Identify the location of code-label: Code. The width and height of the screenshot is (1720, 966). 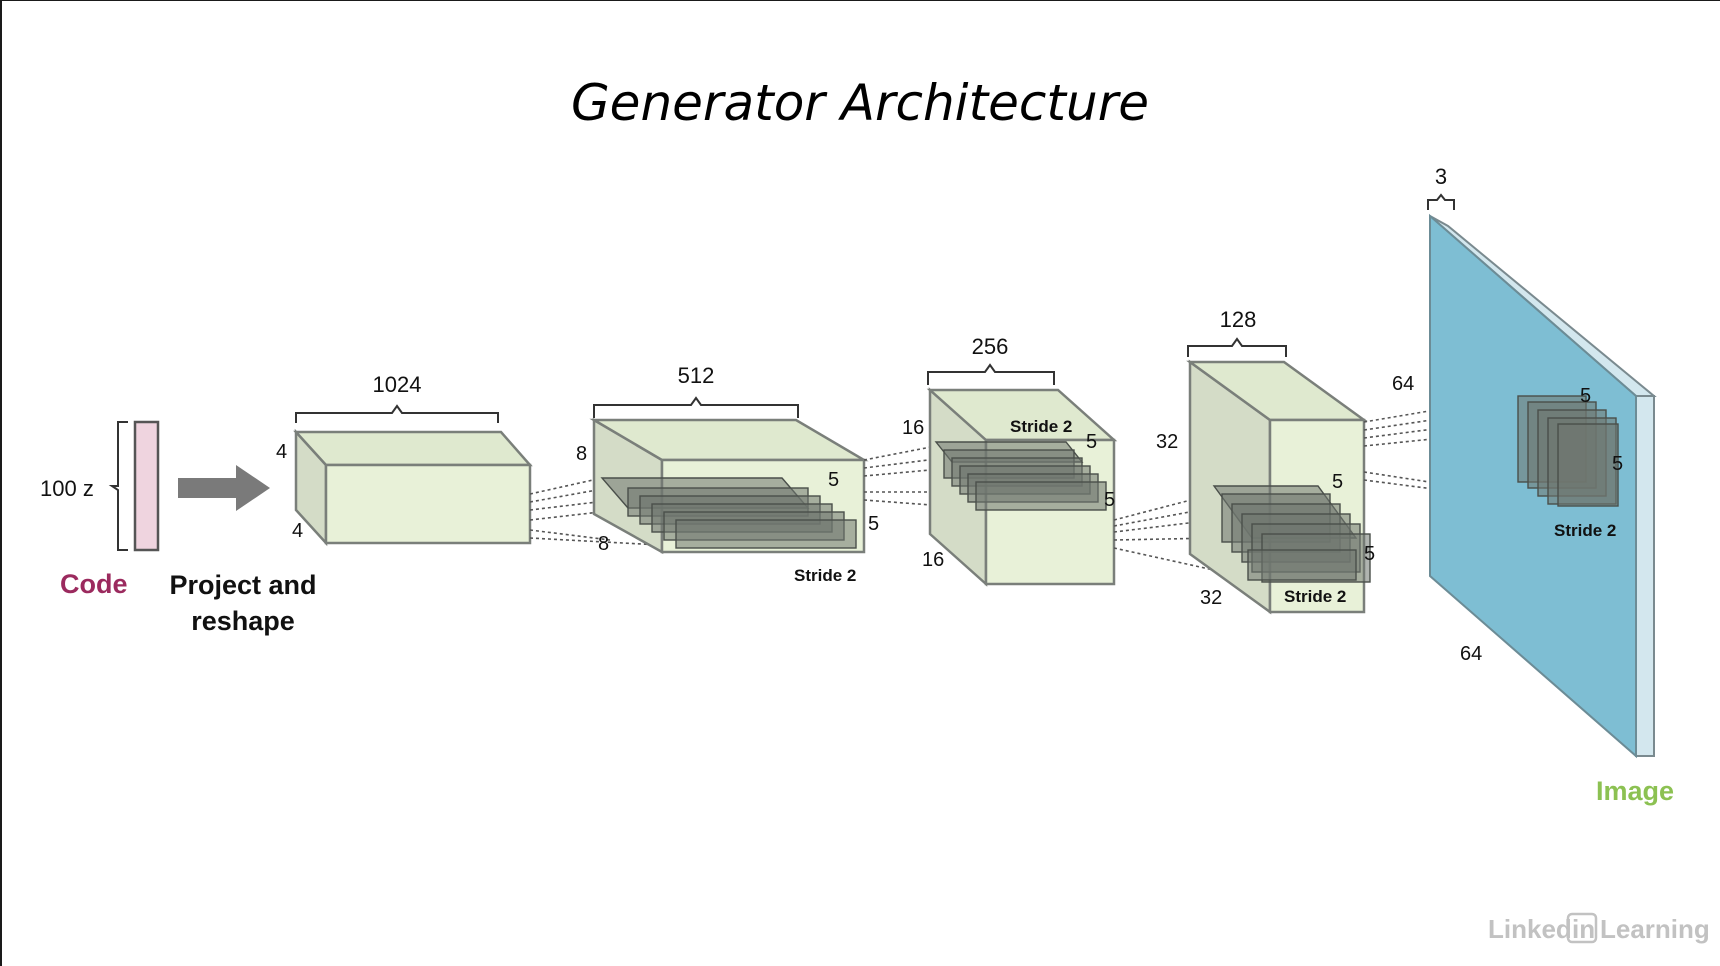
(94, 584).